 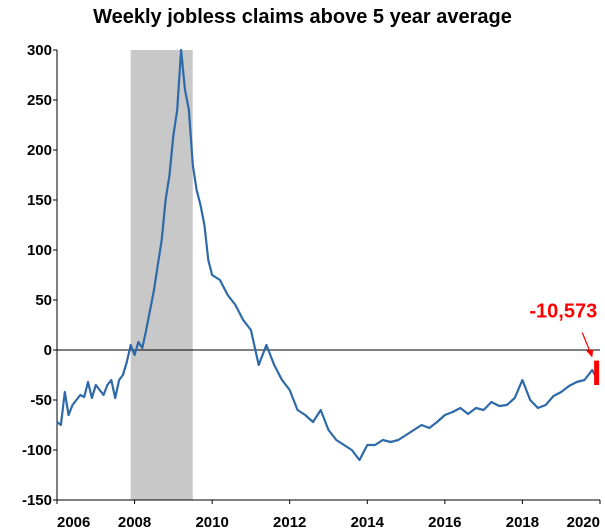 What do you see at coordinates (134, 522) in the screenshot?
I see `x-tick-label: 2008` at bounding box center [134, 522].